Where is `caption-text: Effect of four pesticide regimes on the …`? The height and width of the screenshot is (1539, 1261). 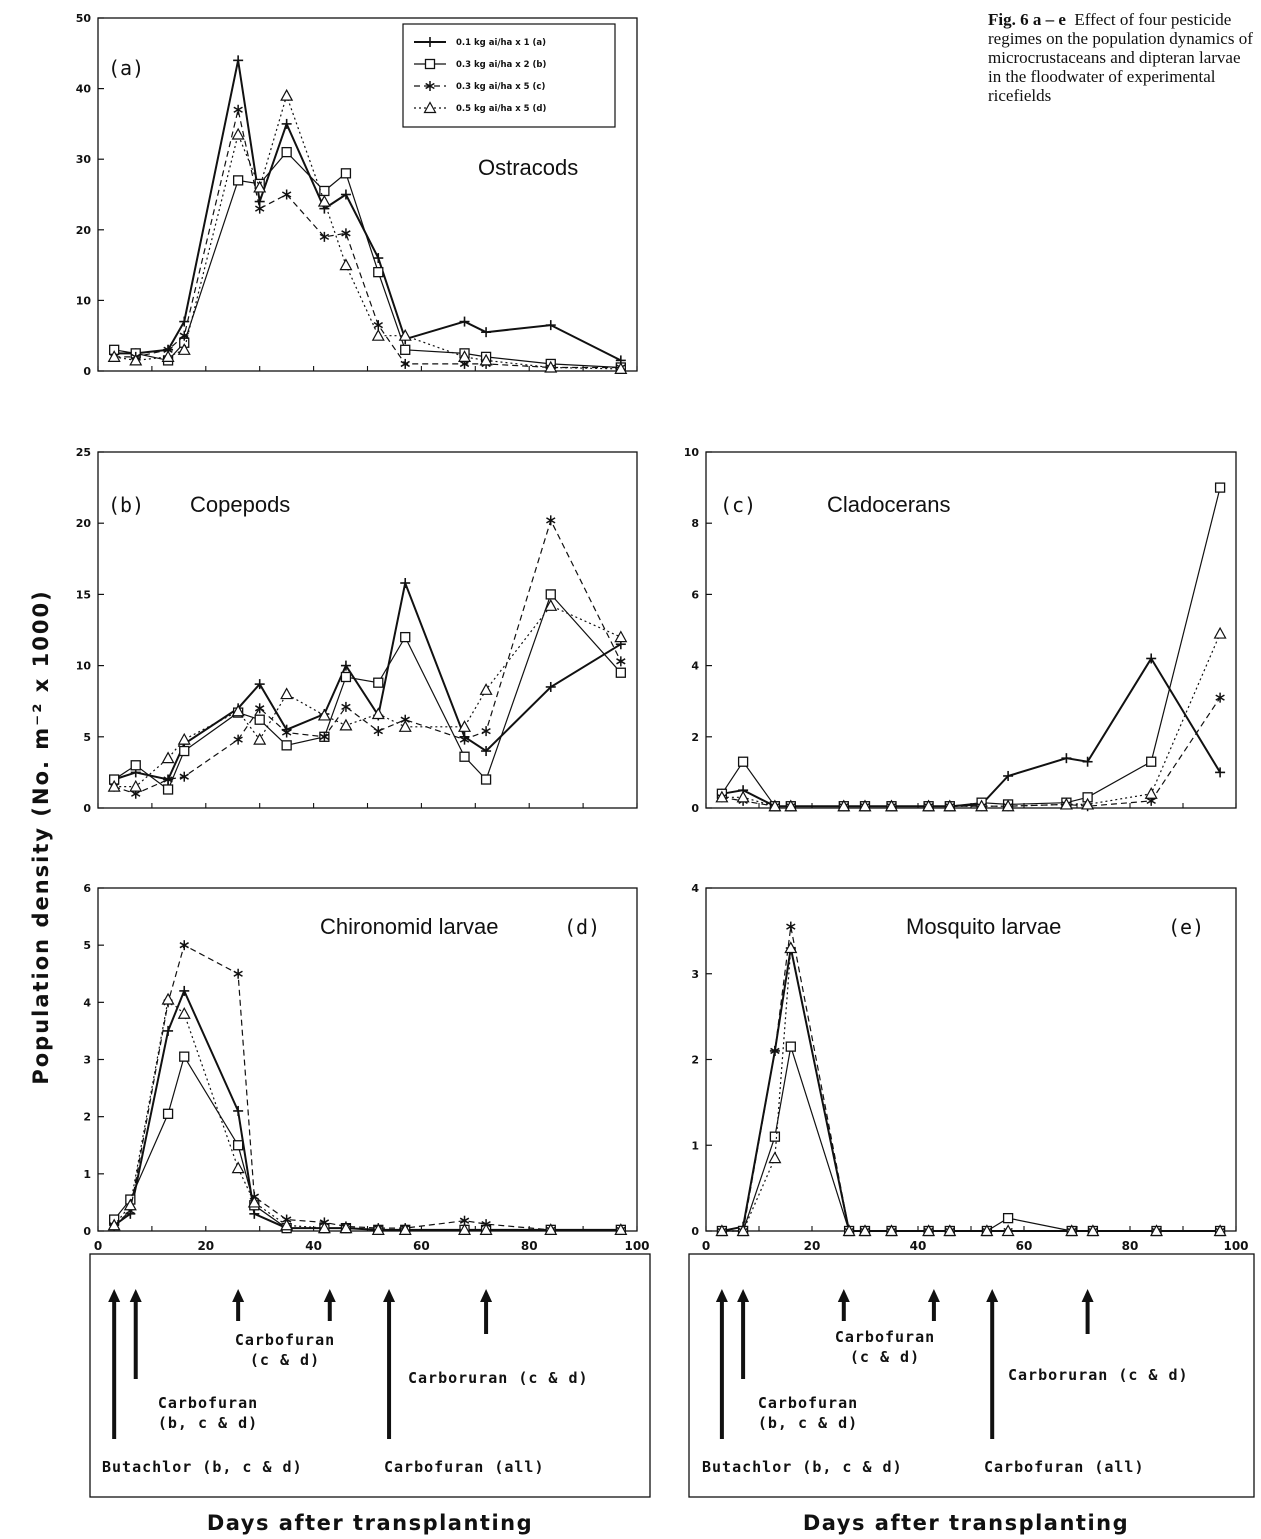
caption-text: Effect of four pesticide regimes on the … is located at coordinates (1120, 57).